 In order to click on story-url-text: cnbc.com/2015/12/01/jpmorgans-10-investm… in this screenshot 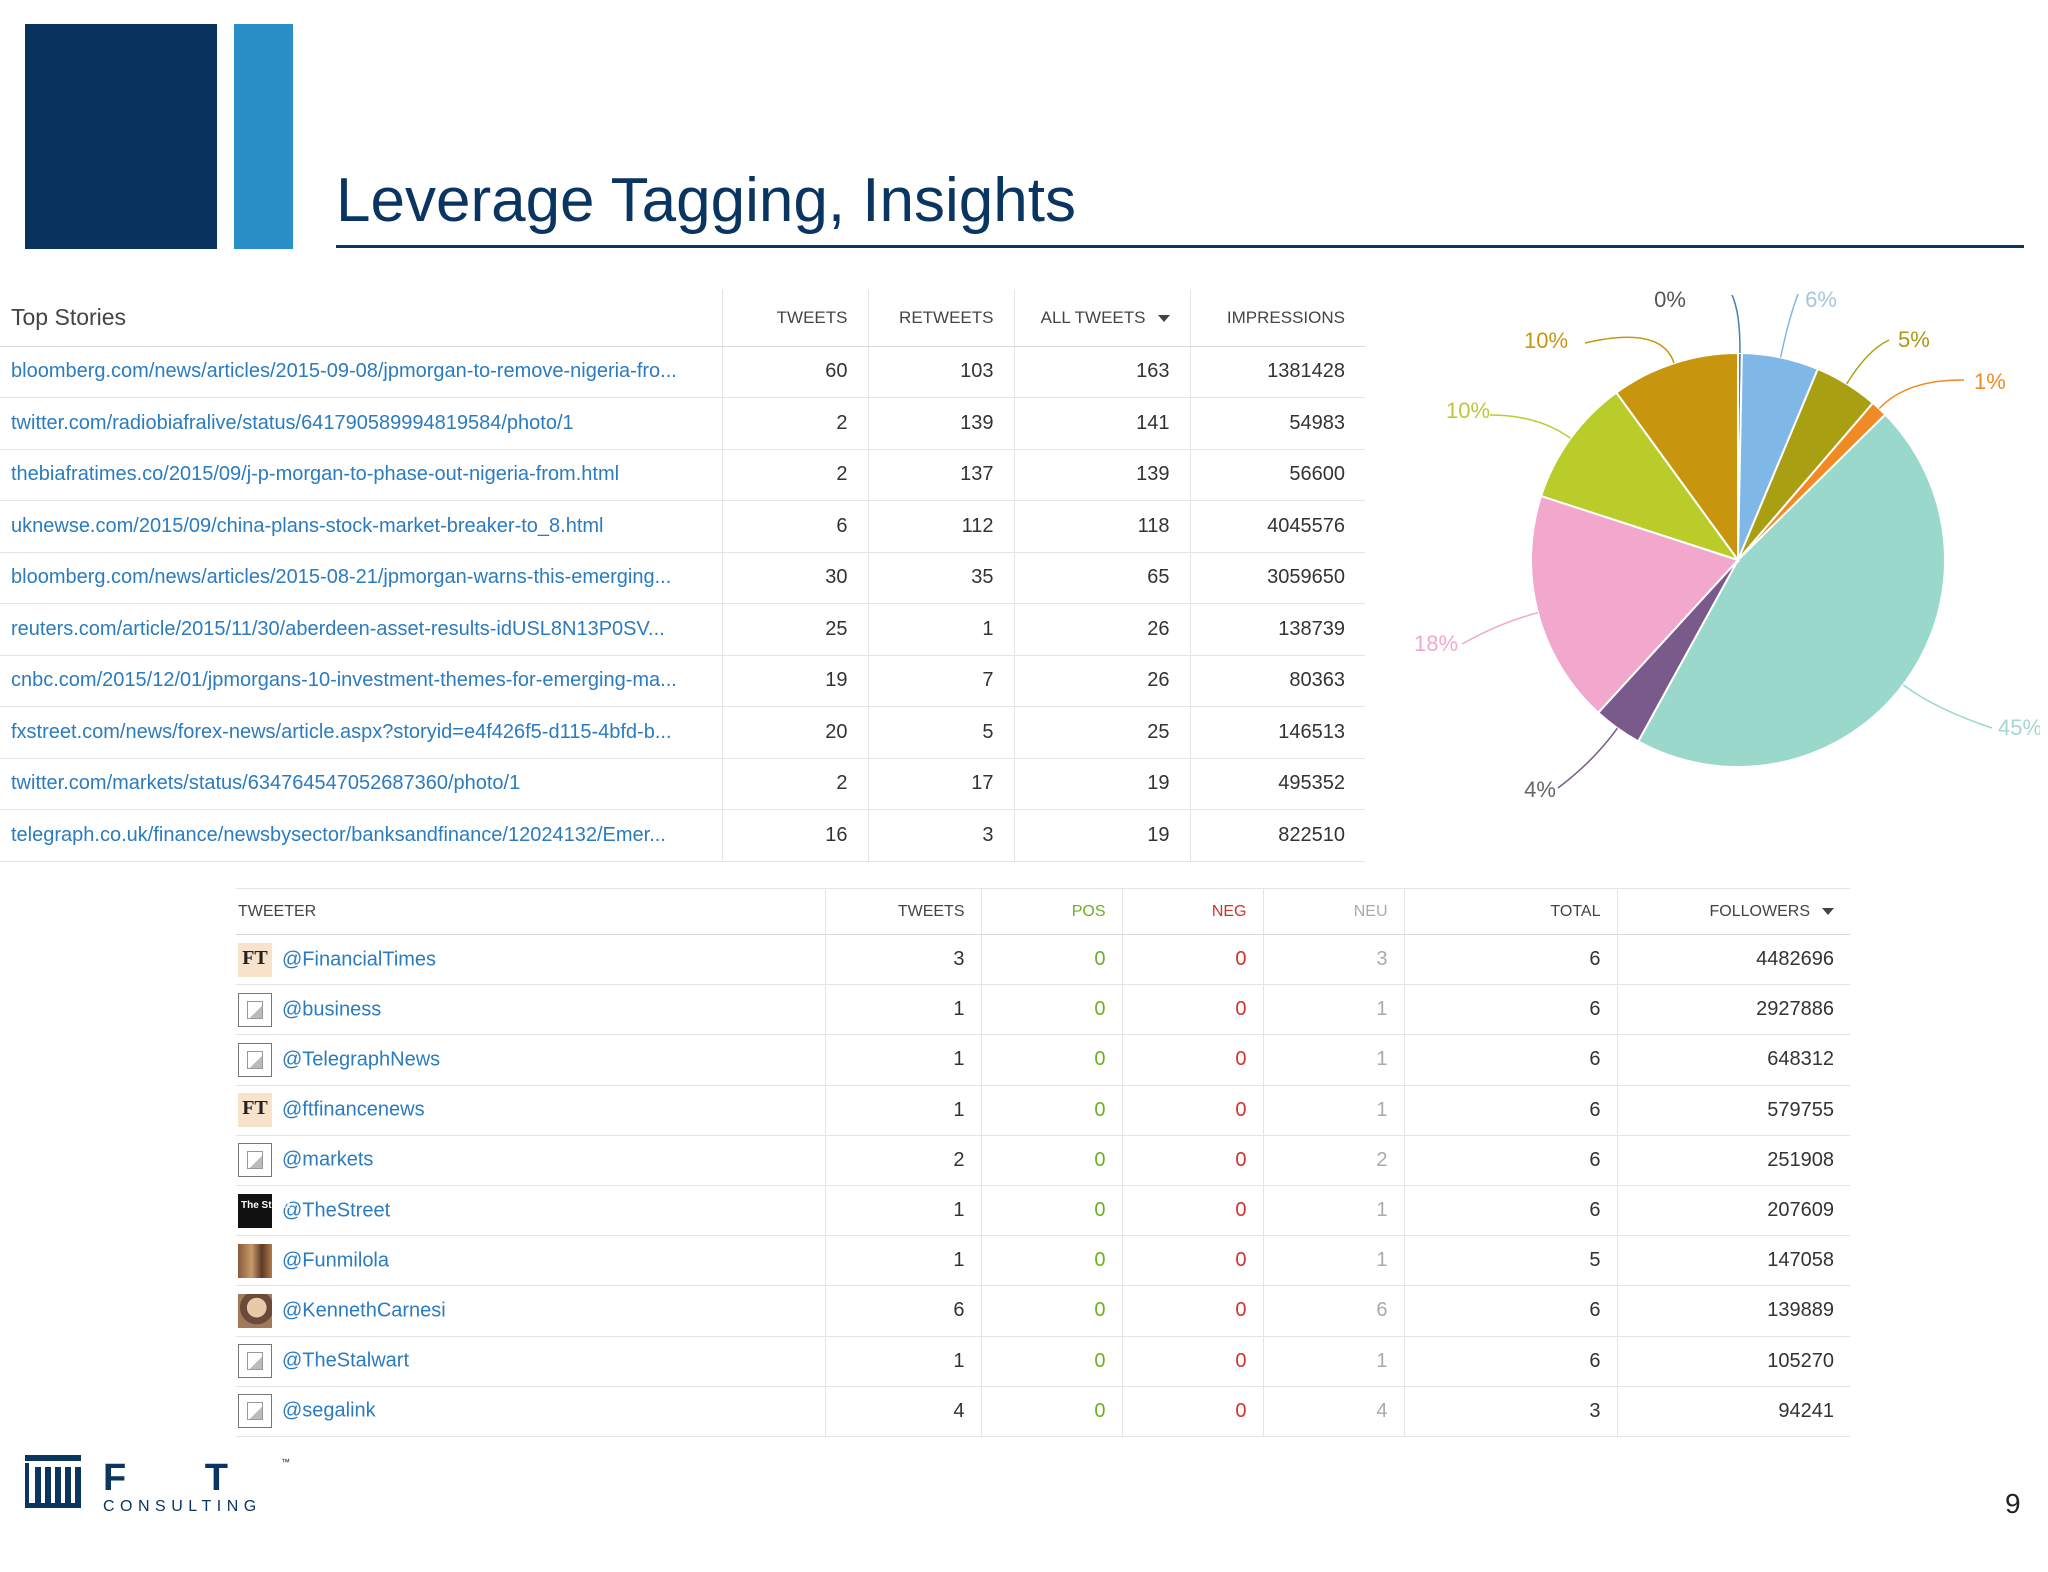, I will do `click(344, 680)`.